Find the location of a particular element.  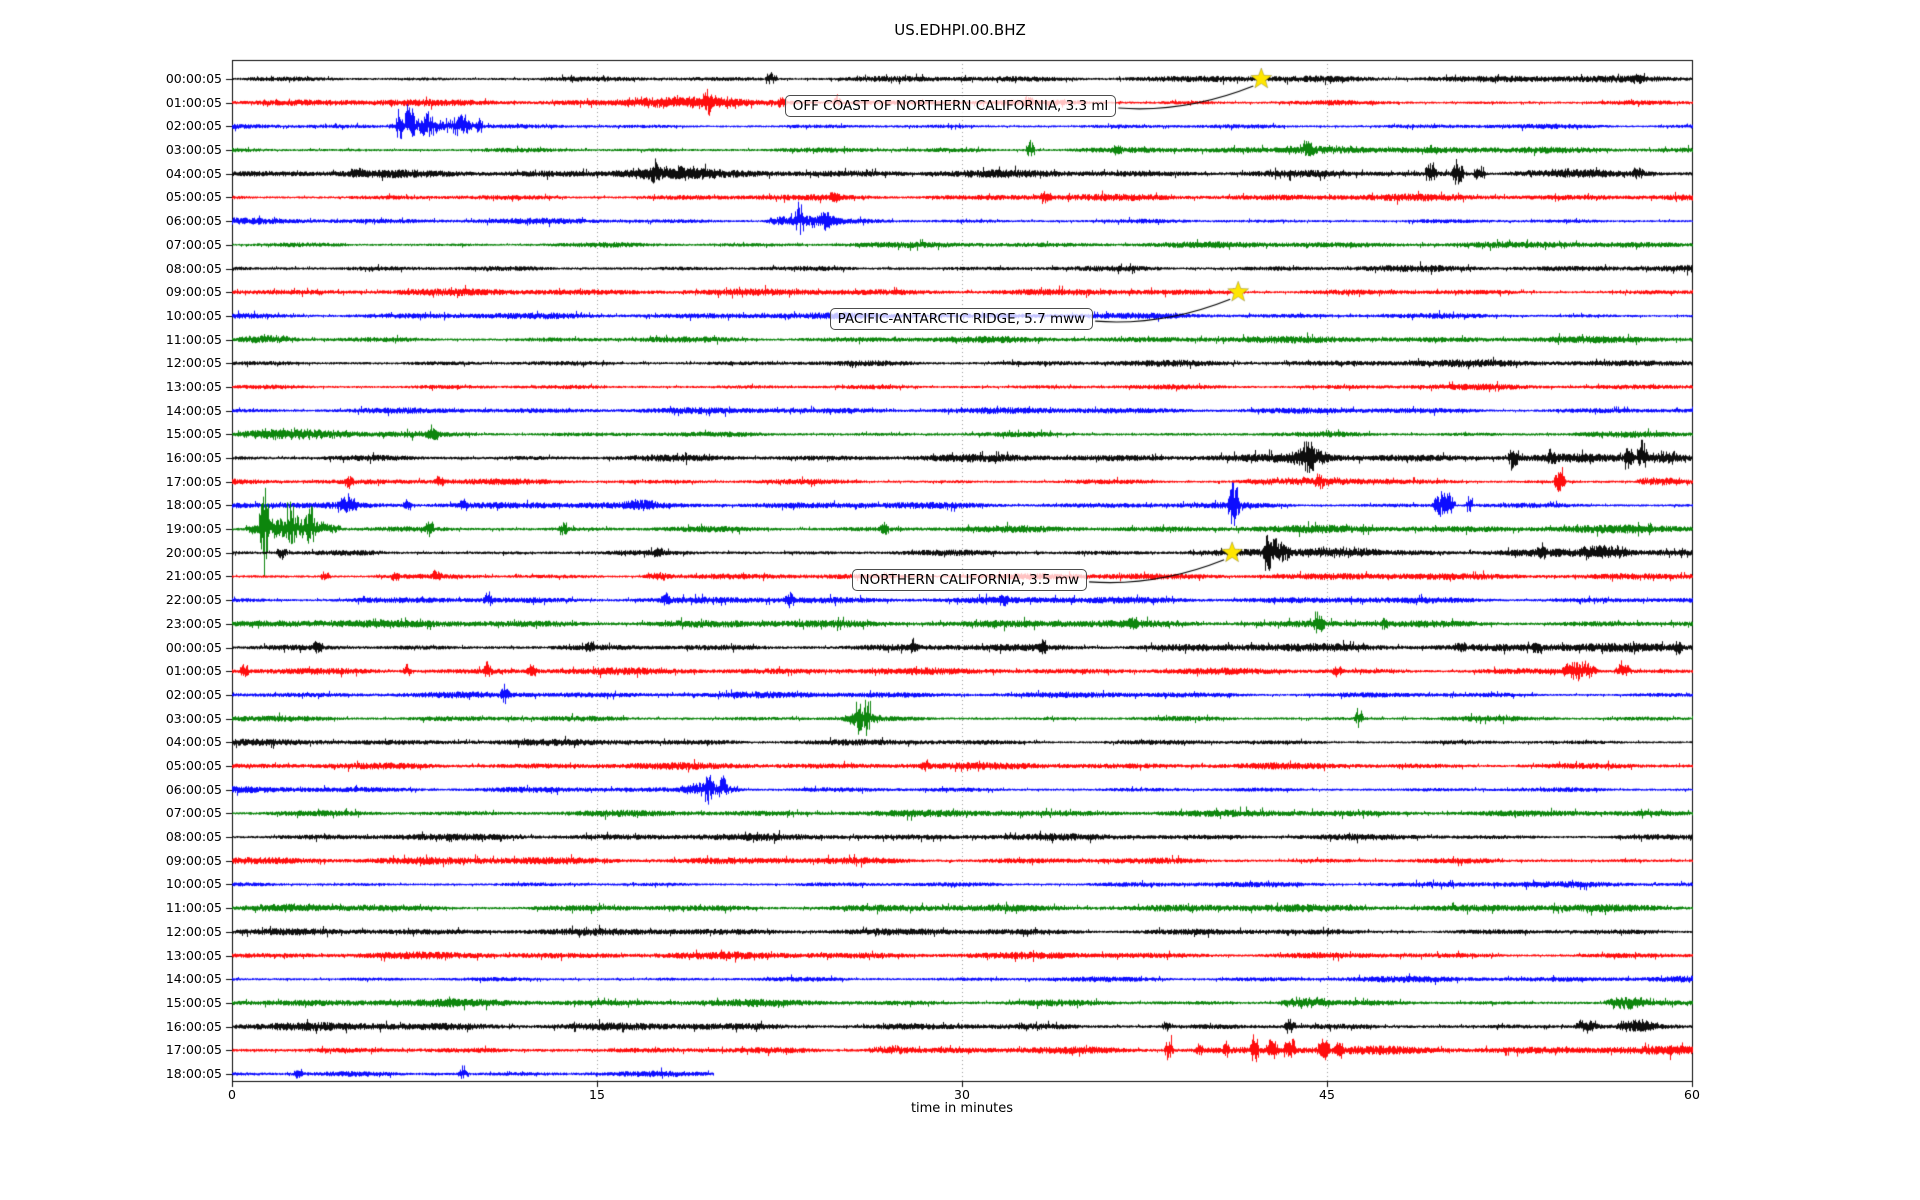

y-tick-label: 22:00:05 is located at coordinates (193, 600).